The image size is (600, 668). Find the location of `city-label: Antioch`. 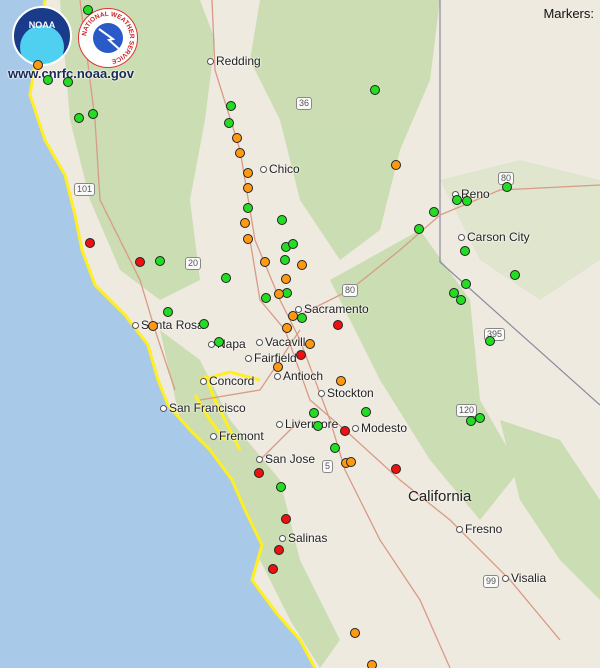

city-label: Antioch is located at coordinates (298, 376).